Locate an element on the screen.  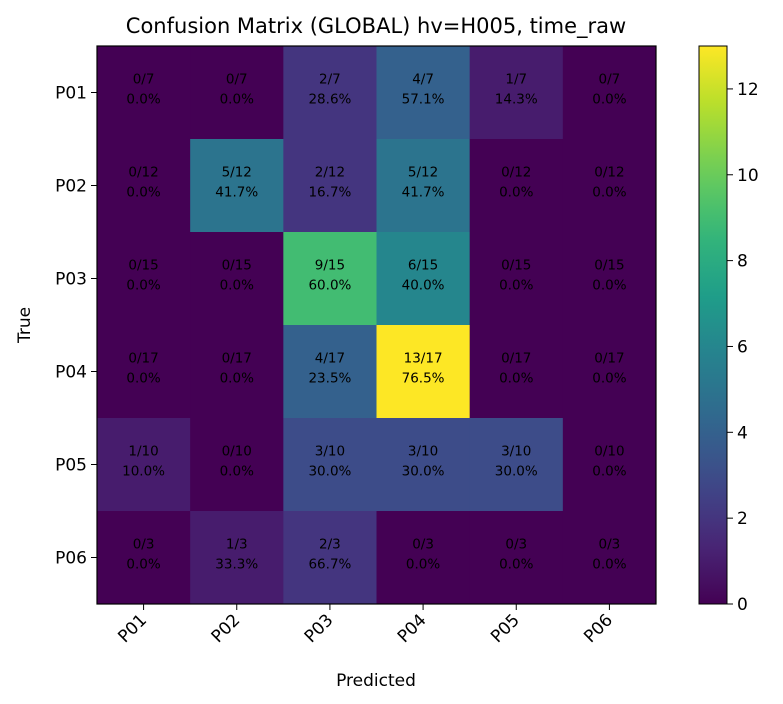
colorbar-tick-label: 6 is located at coordinates (742, 347).